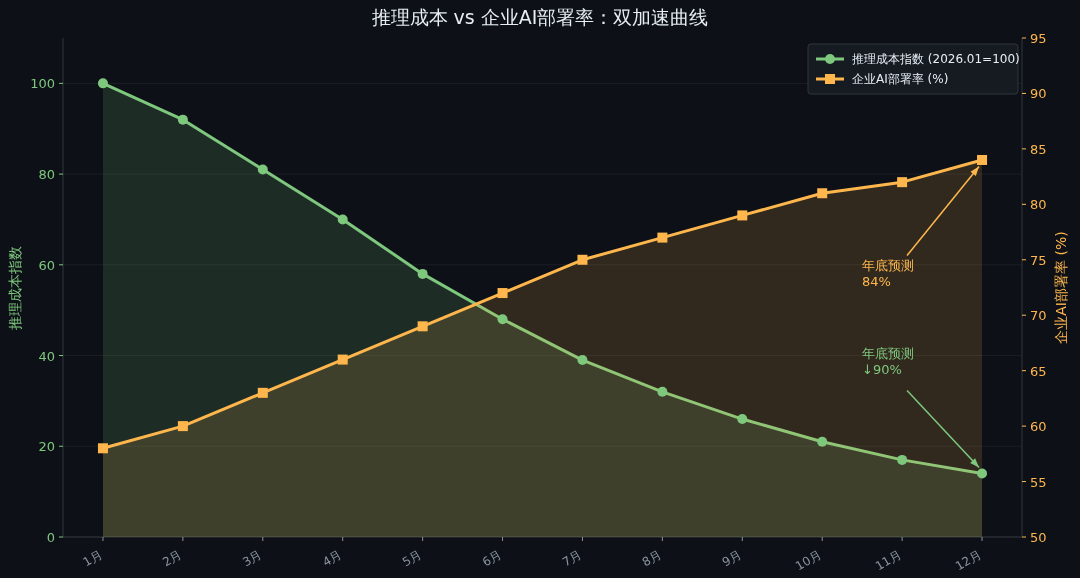 Image resolution: width=1080 pixels, height=578 pixels. Describe the element at coordinates (808, 560) in the screenshot. I see `x-tick-label: 10月` at that location.